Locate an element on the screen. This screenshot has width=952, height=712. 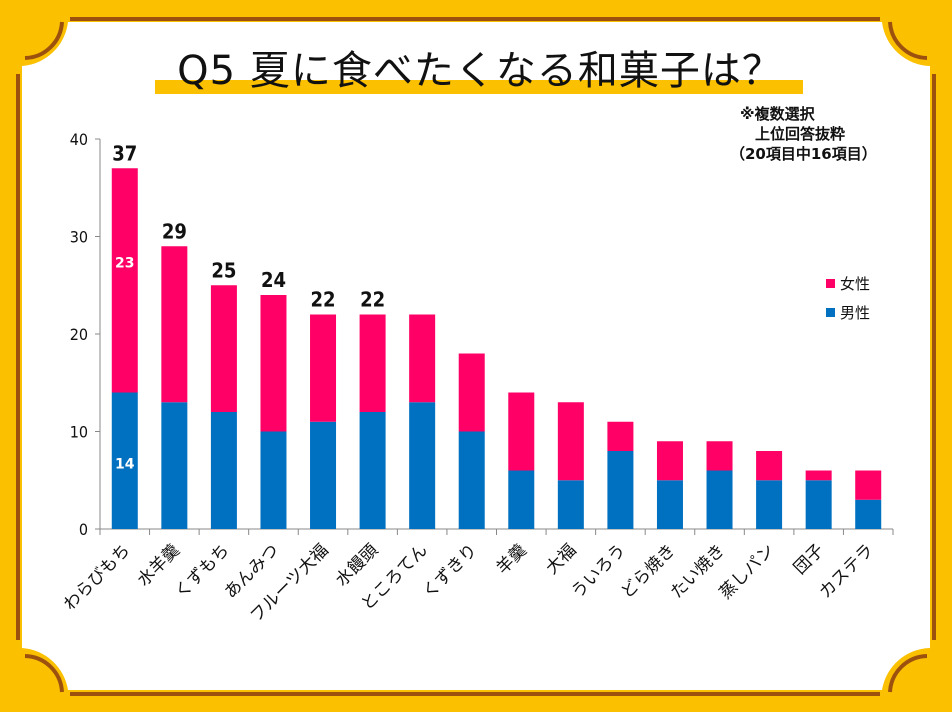
bar-total-label: 24 is located at coordinates (273, 280).